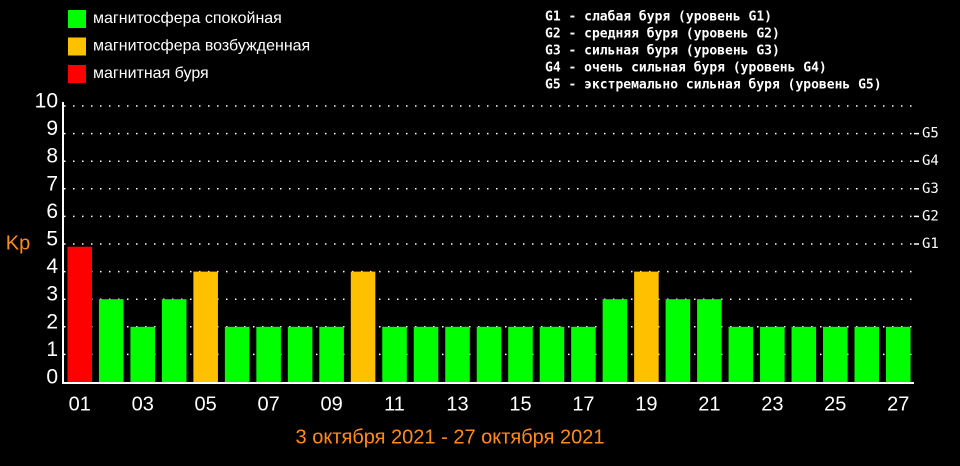  Describe the element at coordinates (52, 321) in the screenshot. I see `y-tick-label: 2` at that location.